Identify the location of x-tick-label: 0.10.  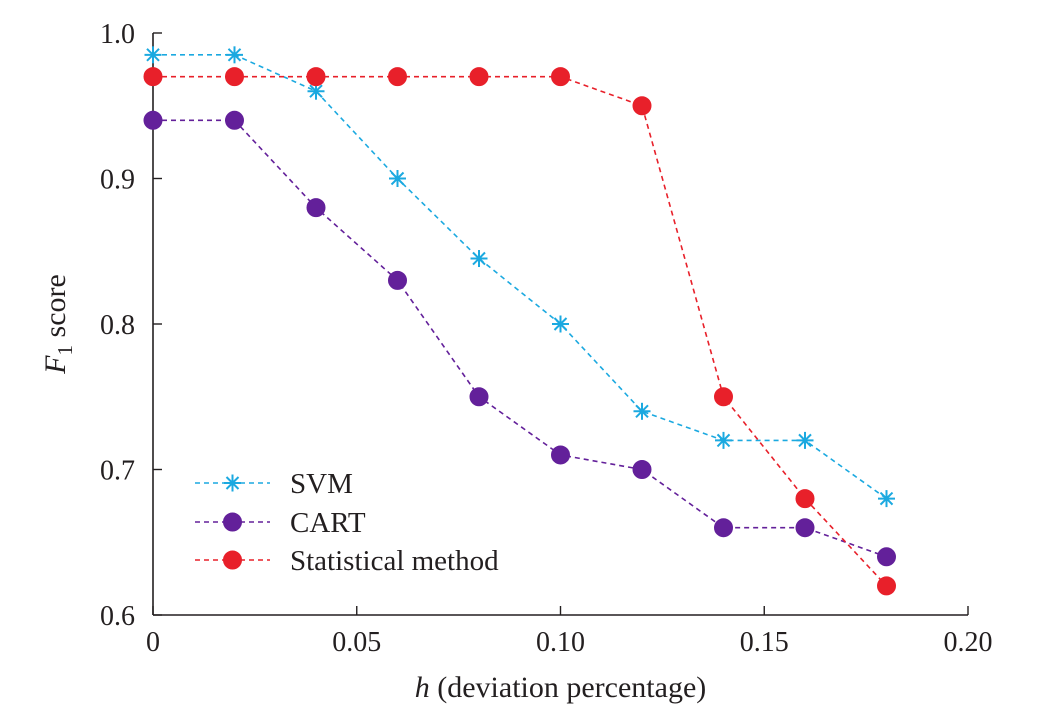
(560, 642).